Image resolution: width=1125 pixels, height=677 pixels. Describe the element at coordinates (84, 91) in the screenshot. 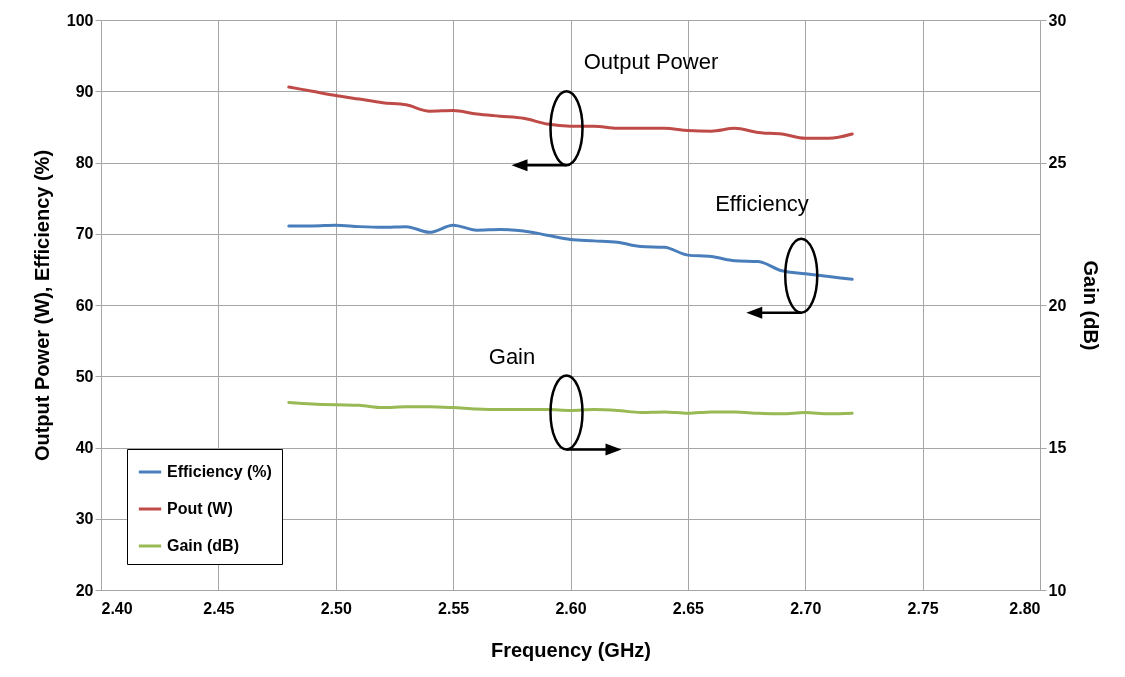

I see `y-tick-label: 90` at that location.